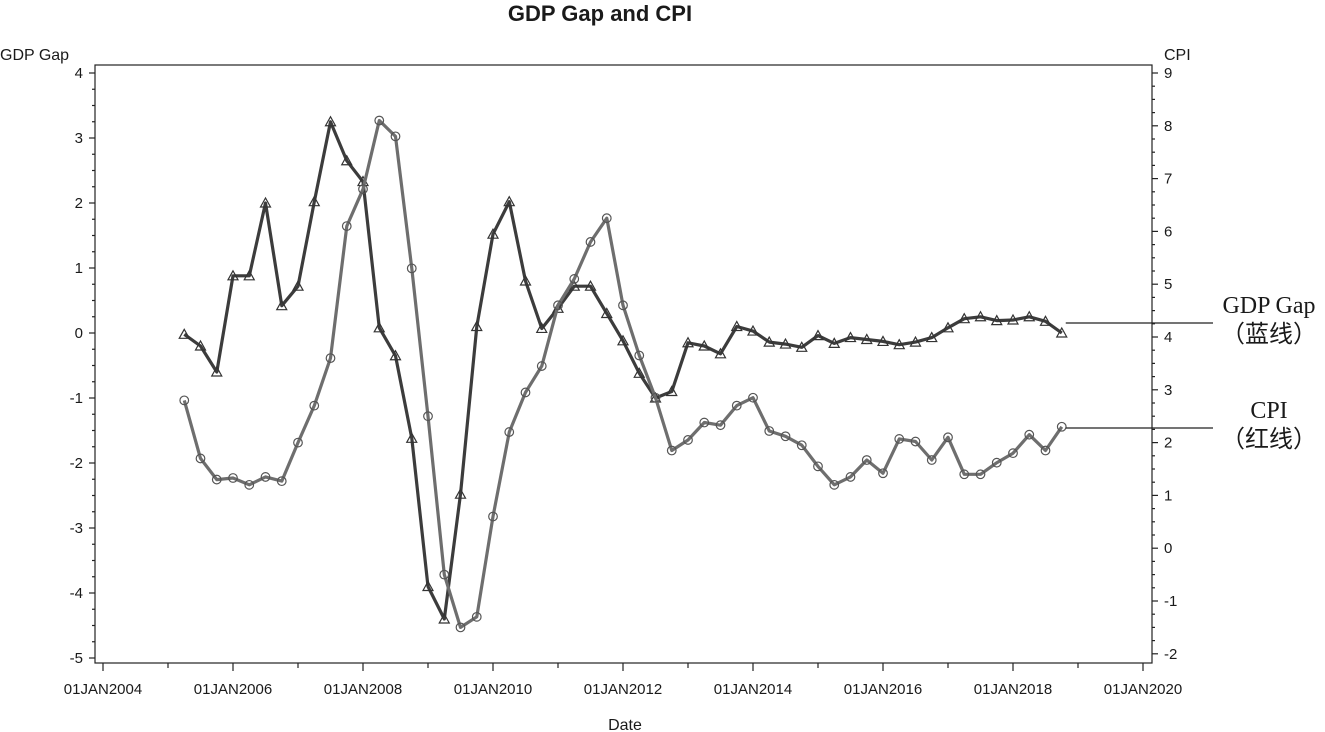 This screenshot has width=1325, height=732. Describe the element at coordinates (82, 366) in the screenshot. I see `left-axis-ticks: 4 3 2 1 0 -1 -2 -3 -4 -5` at that location.